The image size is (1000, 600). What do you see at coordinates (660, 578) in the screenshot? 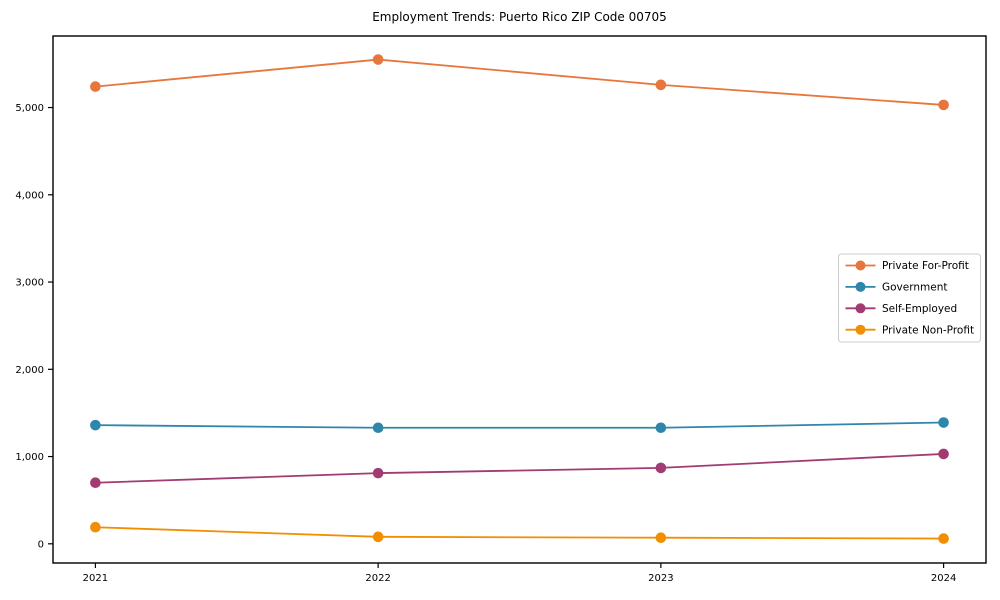
I see `x-axis-tick-label: 2023` at bounding box center [660, 578].